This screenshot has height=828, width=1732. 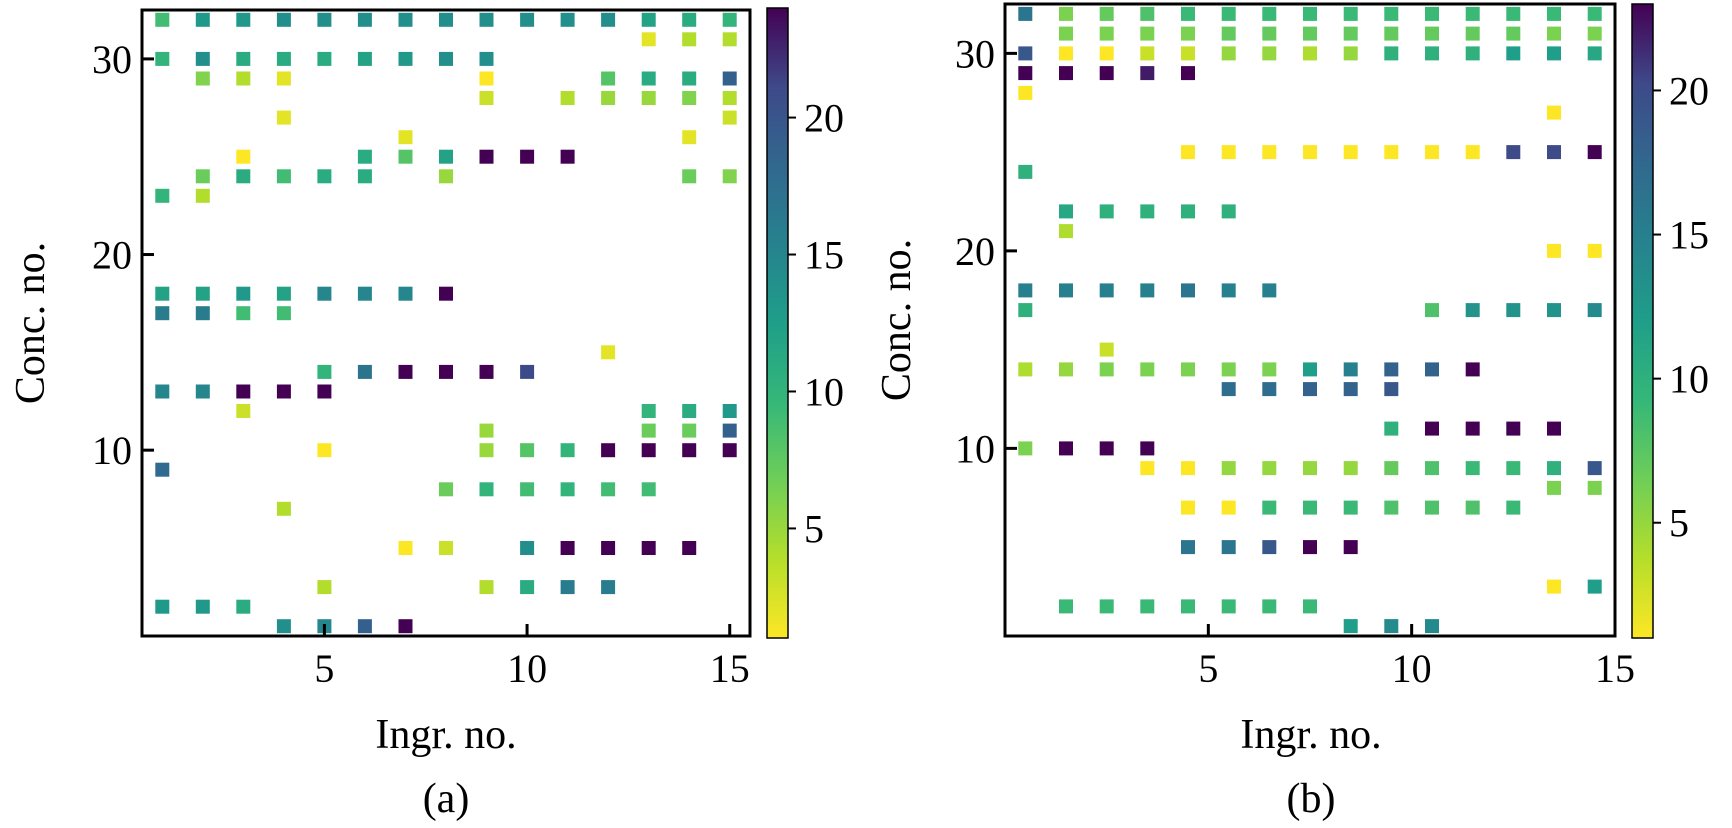 What do you see at coordinates (824, 391) in the screenshot?
I see `colorbar-tick-label: 10` at bounding box center [824, 391].